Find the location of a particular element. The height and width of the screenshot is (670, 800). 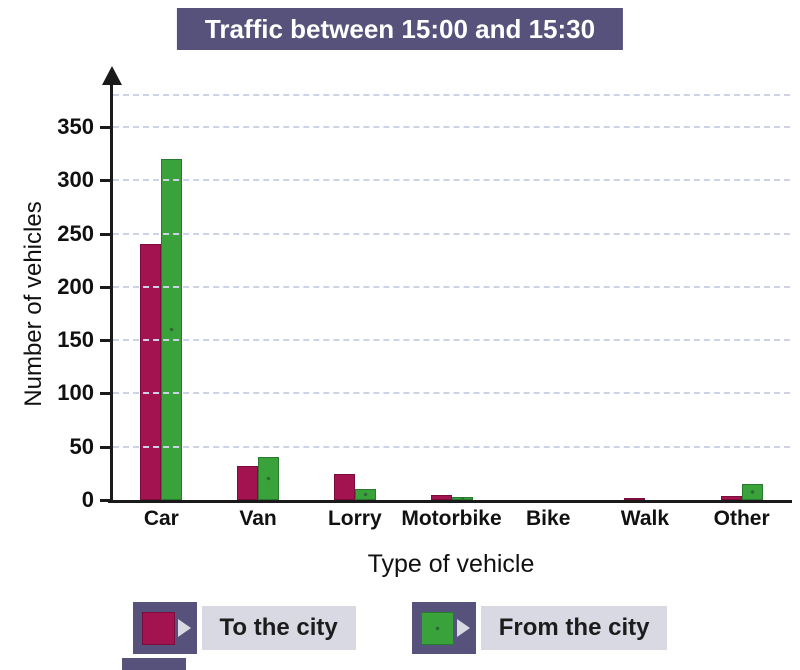

legend-chip-from-the-city is located at coordinates (443, 628).